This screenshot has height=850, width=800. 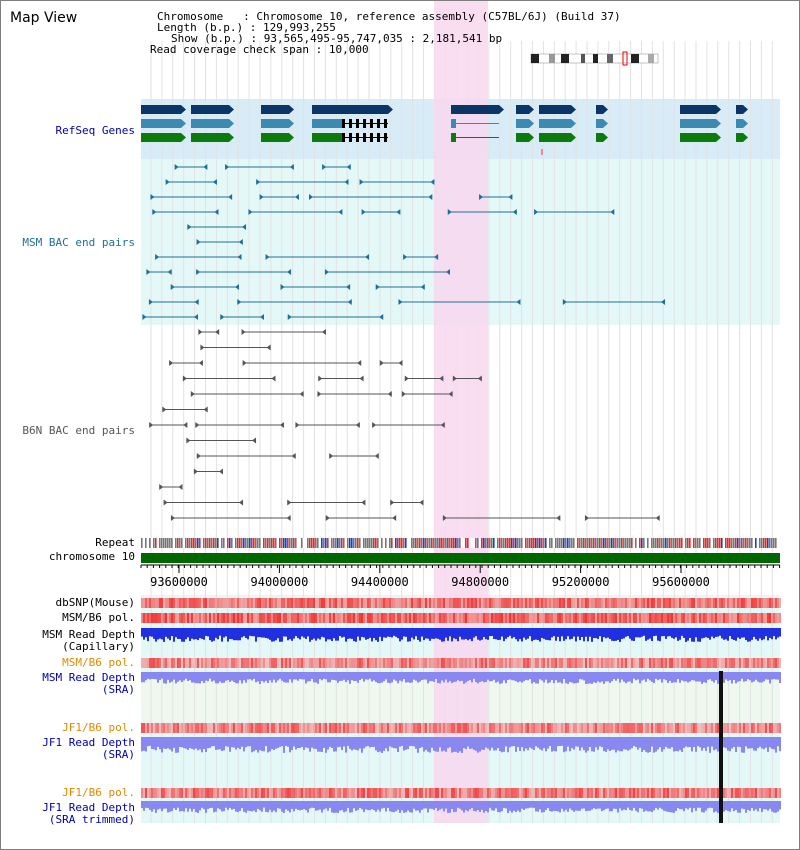 What do you see at coordinates (98, 617) in the screenshot?
I see `track-label-msm-b6-pol: MSM/B6 pol.` at bounding box center [98, 617].